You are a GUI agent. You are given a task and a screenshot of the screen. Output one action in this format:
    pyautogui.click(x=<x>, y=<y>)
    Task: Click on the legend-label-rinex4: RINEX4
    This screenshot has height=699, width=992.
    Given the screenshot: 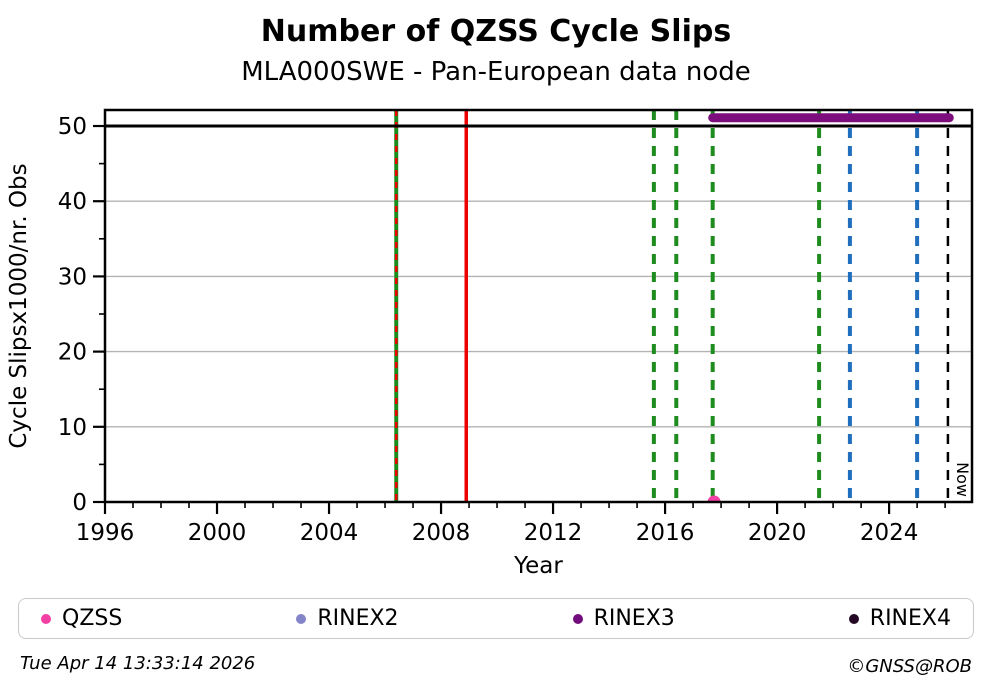 What is the action you would take?
    pyautogui.click(x=910, y=618)
    